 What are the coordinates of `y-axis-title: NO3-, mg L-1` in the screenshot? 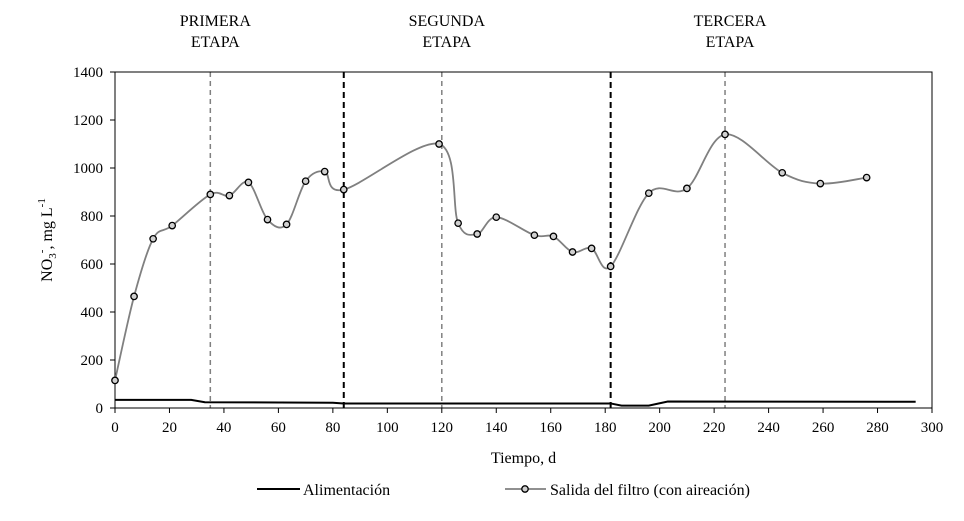 It's located at (47, 240).